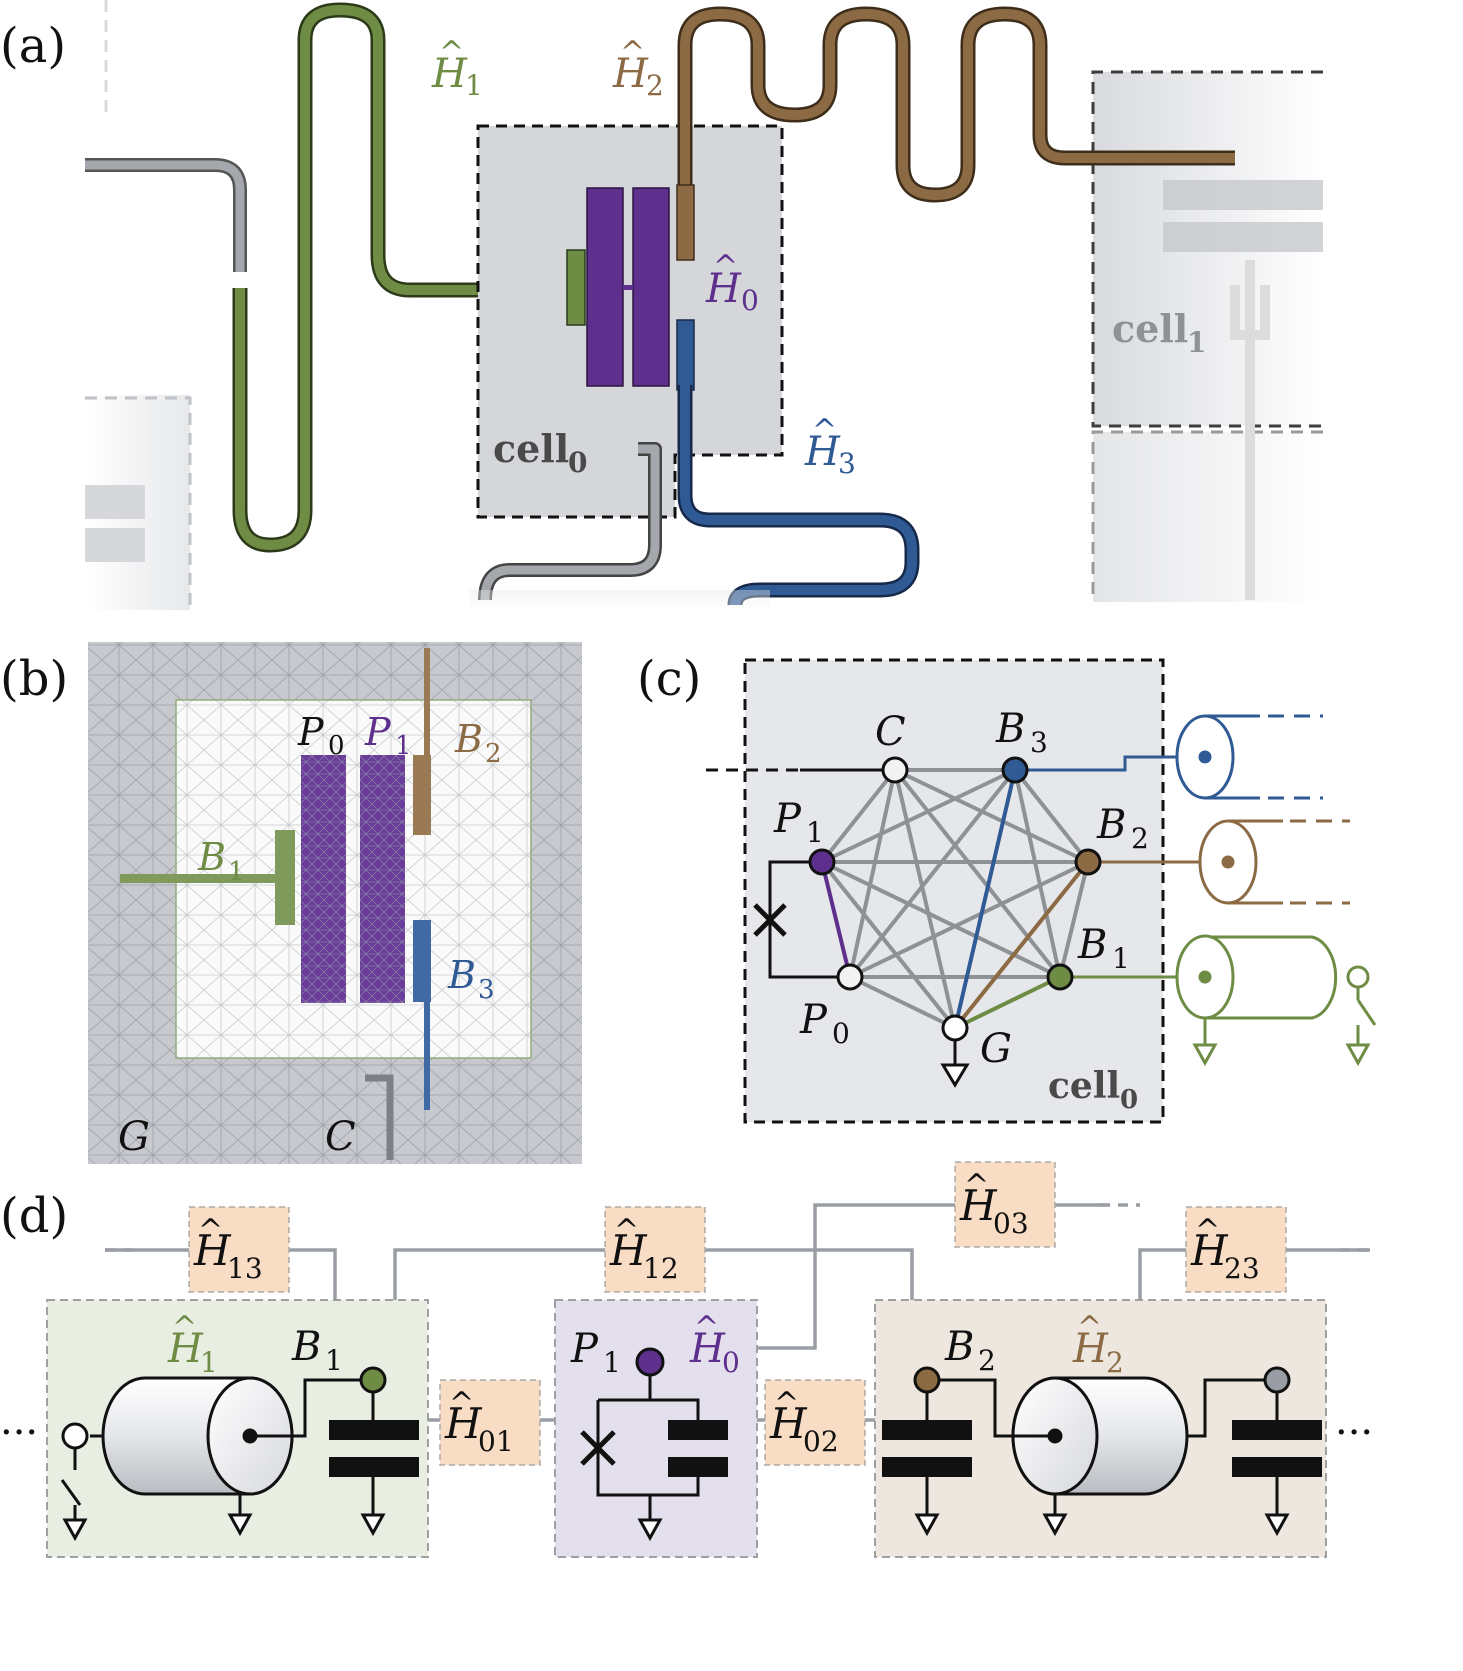 The height and width of the screenshot is (1671, 1463). I want to click on label-c-cell0: cell 0, so click(1093, 1090).